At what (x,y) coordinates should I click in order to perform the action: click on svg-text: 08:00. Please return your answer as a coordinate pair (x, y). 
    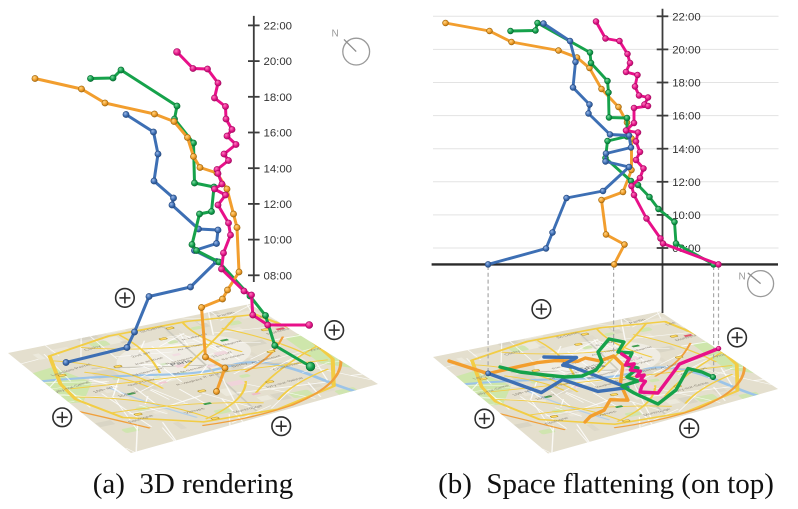
    Looking at the image, I should click on (278, 276).